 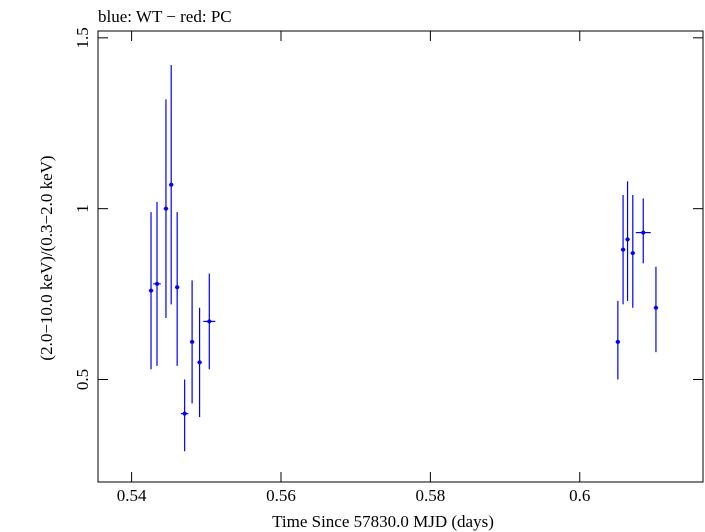 I want to click on x-tick-label: 0.56, so click(x=281, y=495).